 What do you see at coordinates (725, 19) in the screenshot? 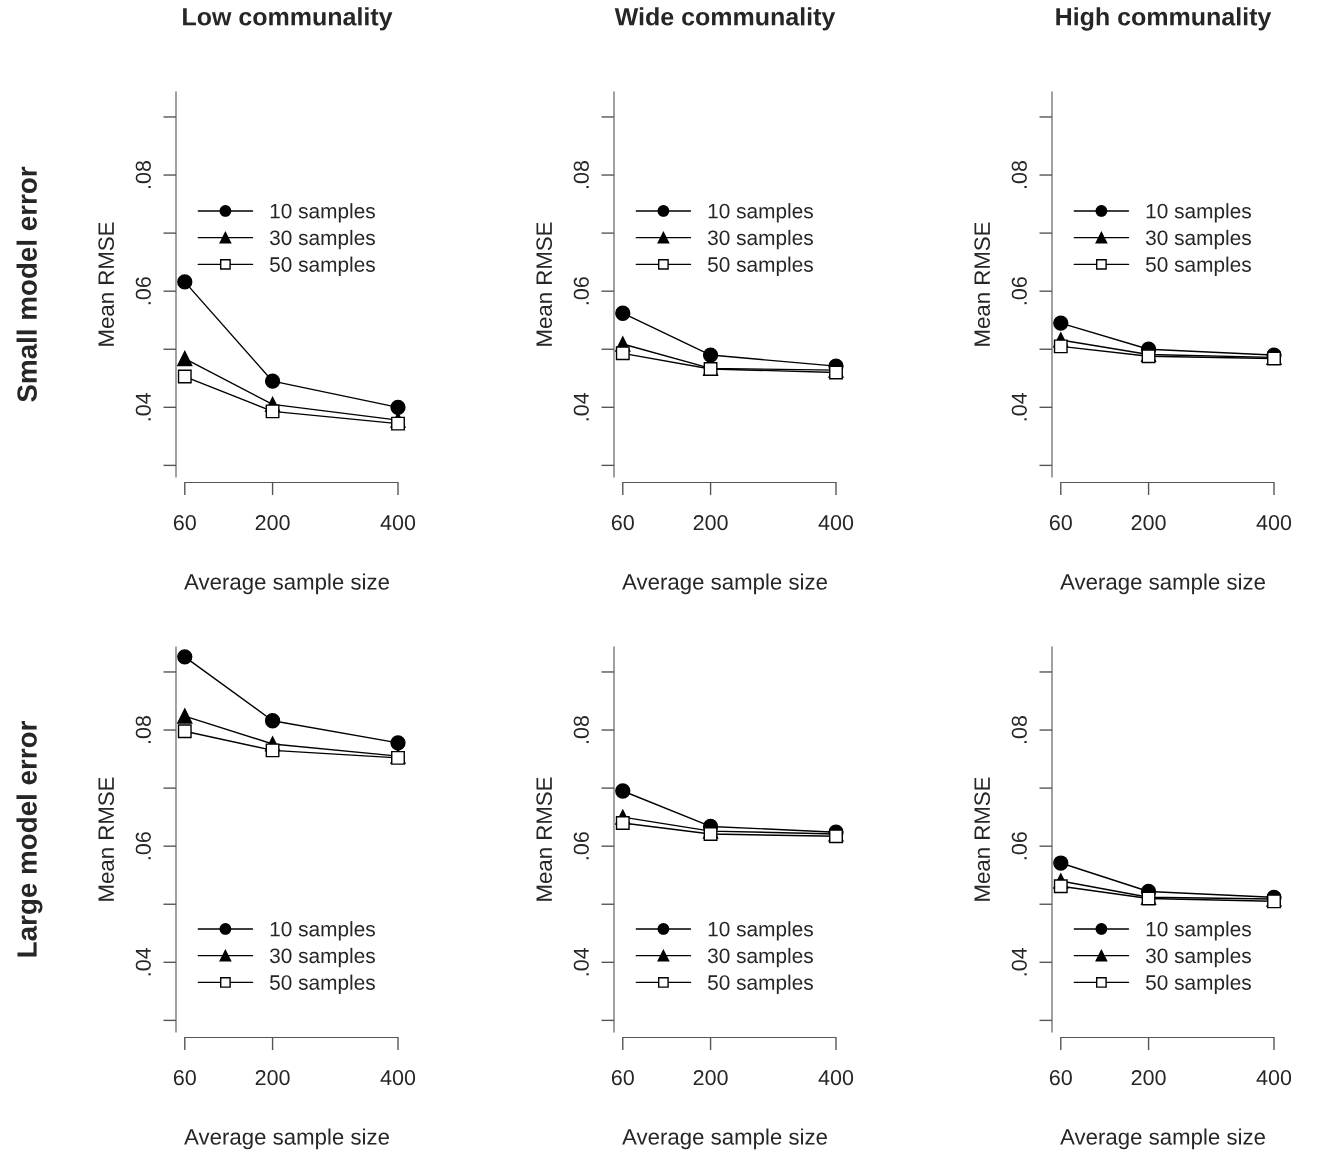
I see `chart-title: Wide communality` at bounding box center [725, 19].